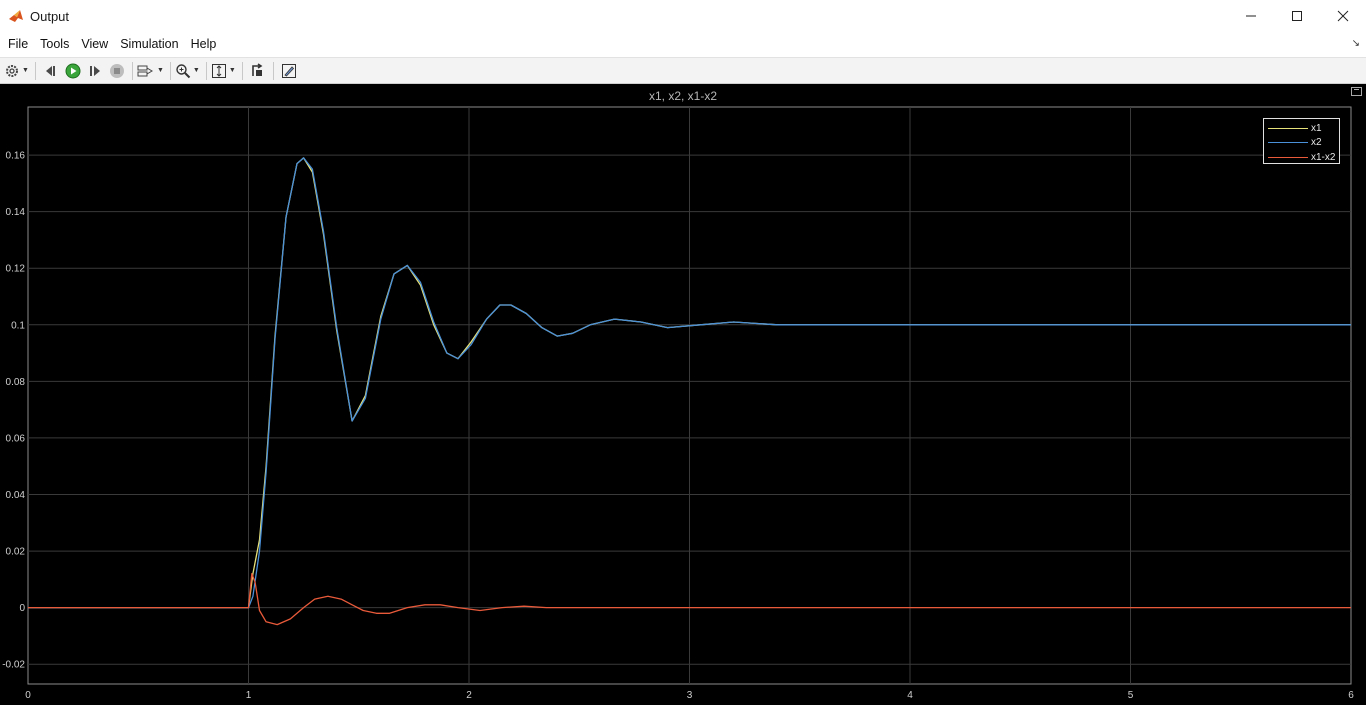 The width and height of the screenshot is (1366, 705). I want to click on x-tick-label: 3, so click(690, 695).